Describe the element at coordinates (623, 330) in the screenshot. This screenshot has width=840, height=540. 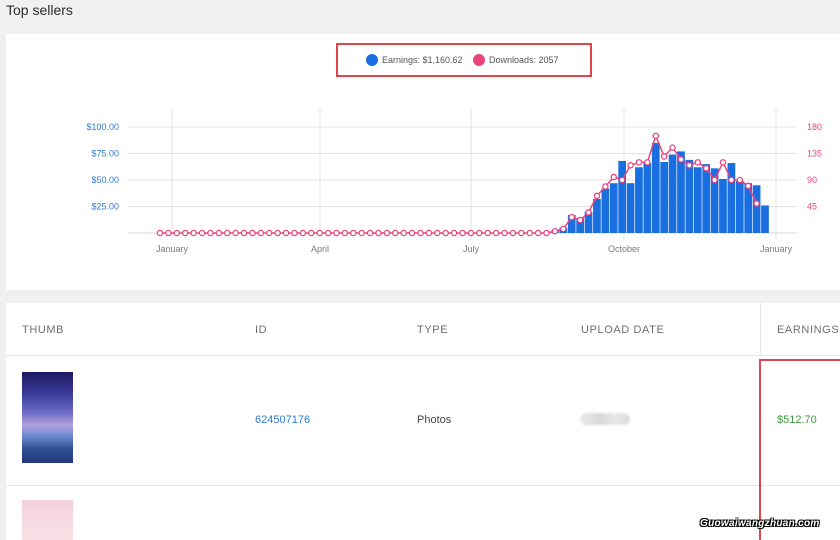
I see `column-header-upload-date: UPLOAD DATE` at that location.